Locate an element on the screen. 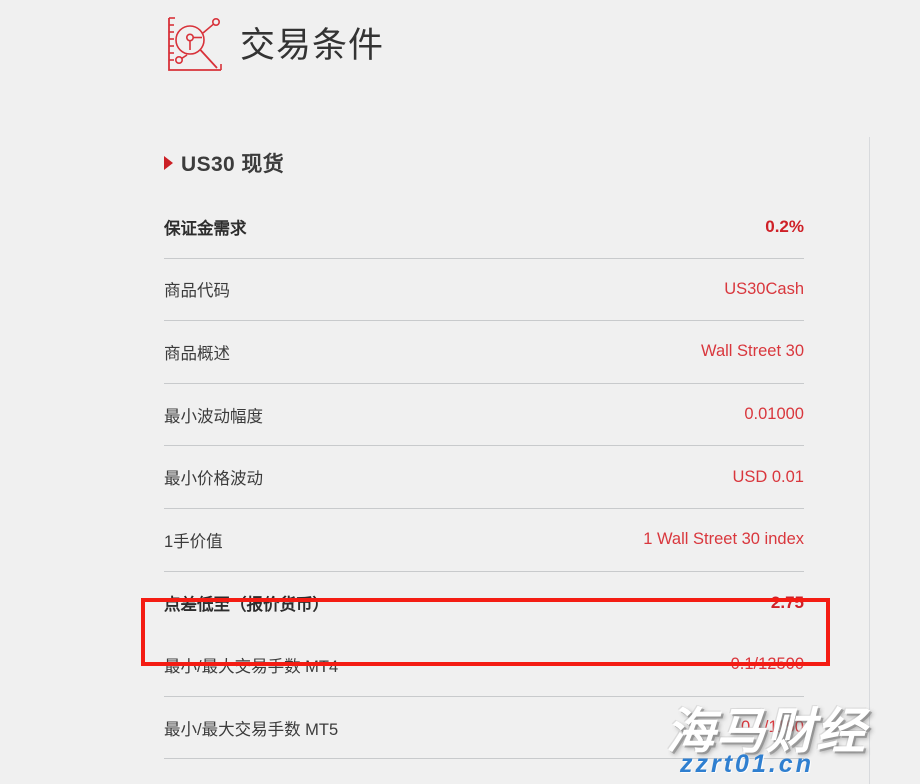  spec-value: USD 0.01 is located at coordinates (768, 476).